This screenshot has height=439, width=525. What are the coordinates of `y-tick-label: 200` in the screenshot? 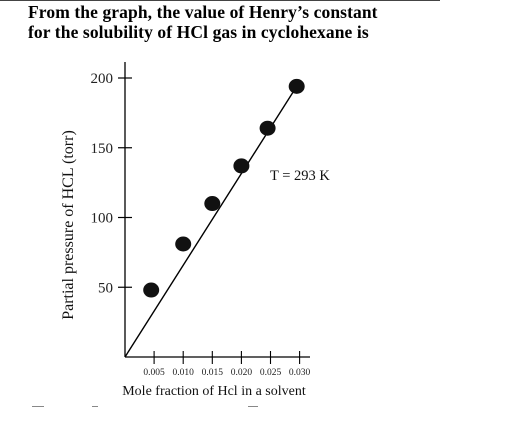 It's located at (102, 79).